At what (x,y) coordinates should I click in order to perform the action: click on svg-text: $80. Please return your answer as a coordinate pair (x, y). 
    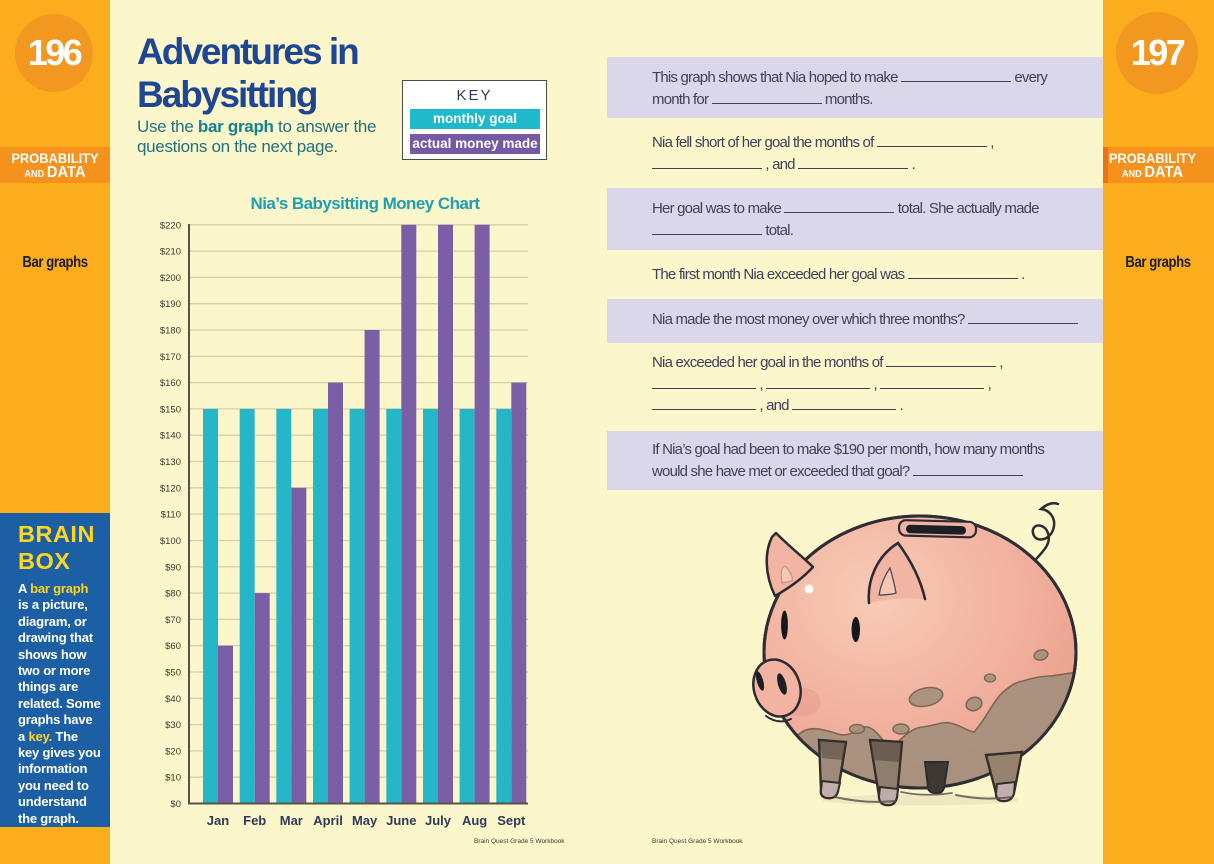
    Looking at the image, I should click on (173, 594).